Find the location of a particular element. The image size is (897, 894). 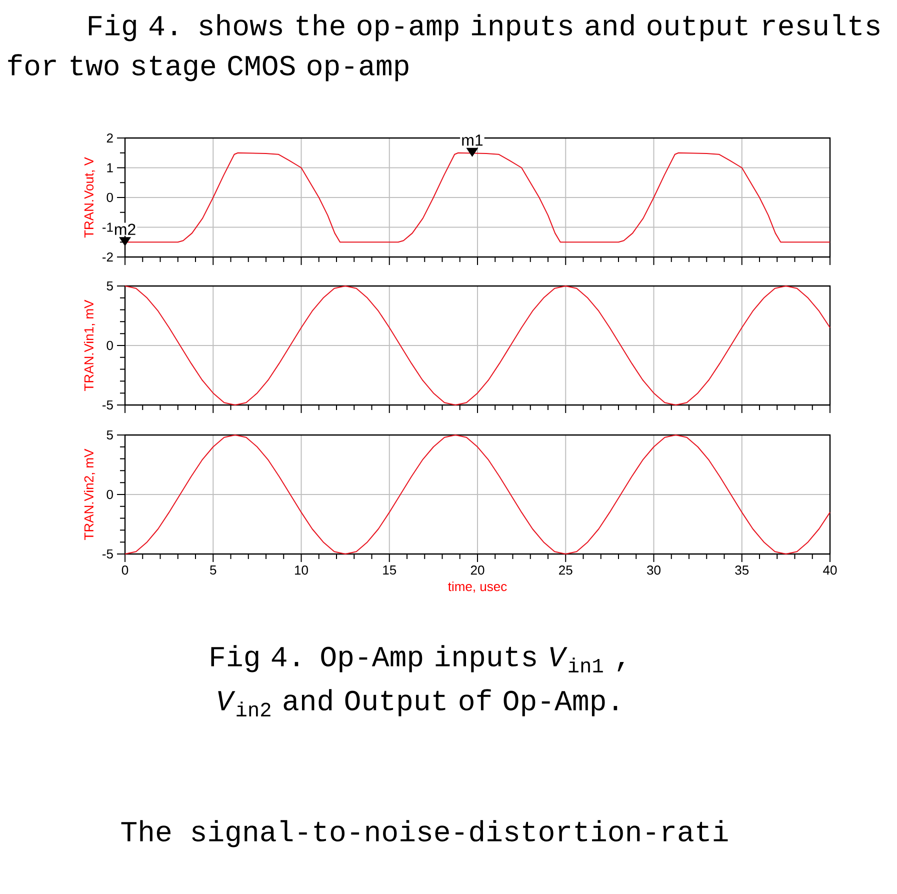

y-axis-title: TRAN.Vin2, mV is located at coordinates (90, 494).